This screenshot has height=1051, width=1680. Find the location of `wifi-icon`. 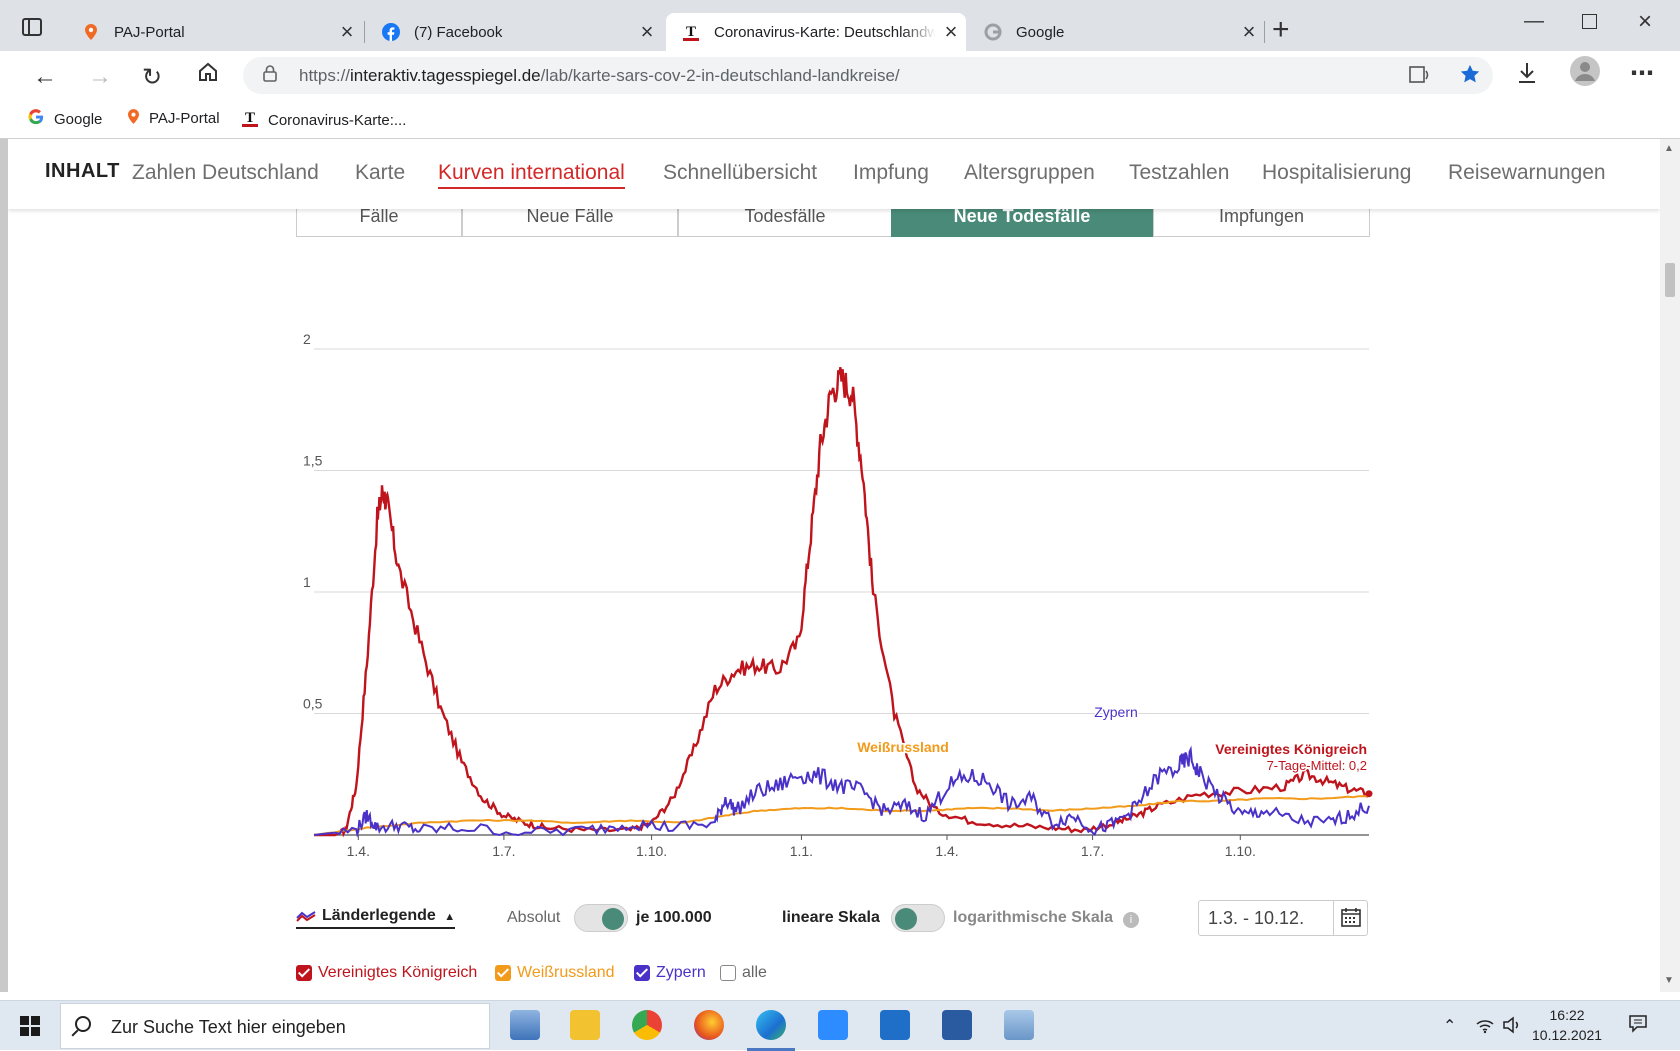

wifi-icon is located at coordinates (1485, 1027).